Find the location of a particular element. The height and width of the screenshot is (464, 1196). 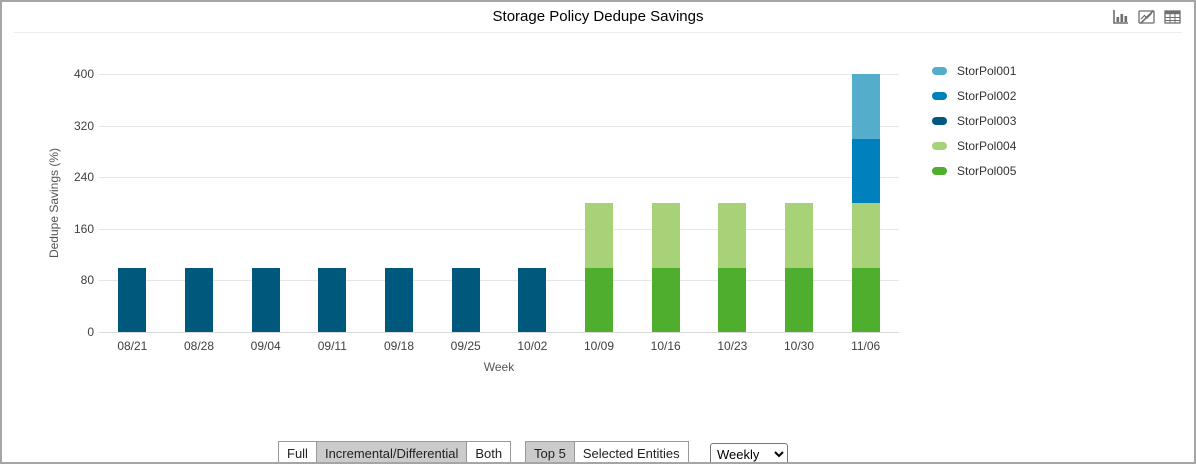

backup-type-toggle-group: Full Incremental/Differential Both is located at coordinates (395, 451).